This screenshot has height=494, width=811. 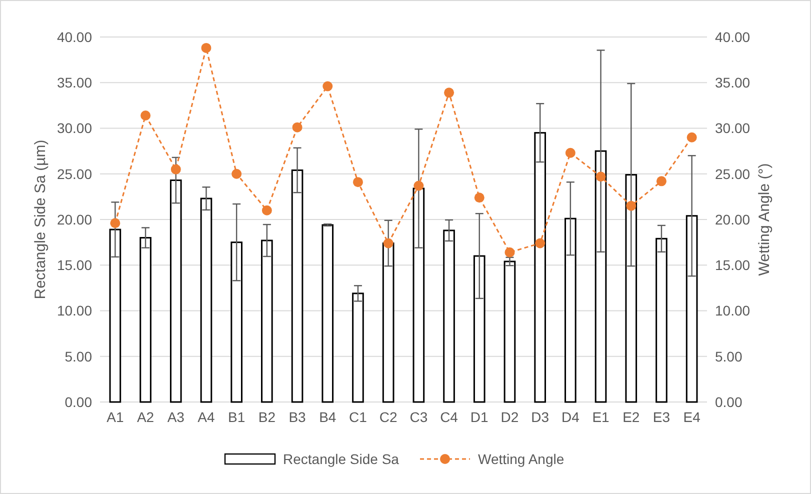 What do you see at coordinates (570, 417) in the screenshot?
I see `x-tick-label: D4` at bounding box center [570, 417].